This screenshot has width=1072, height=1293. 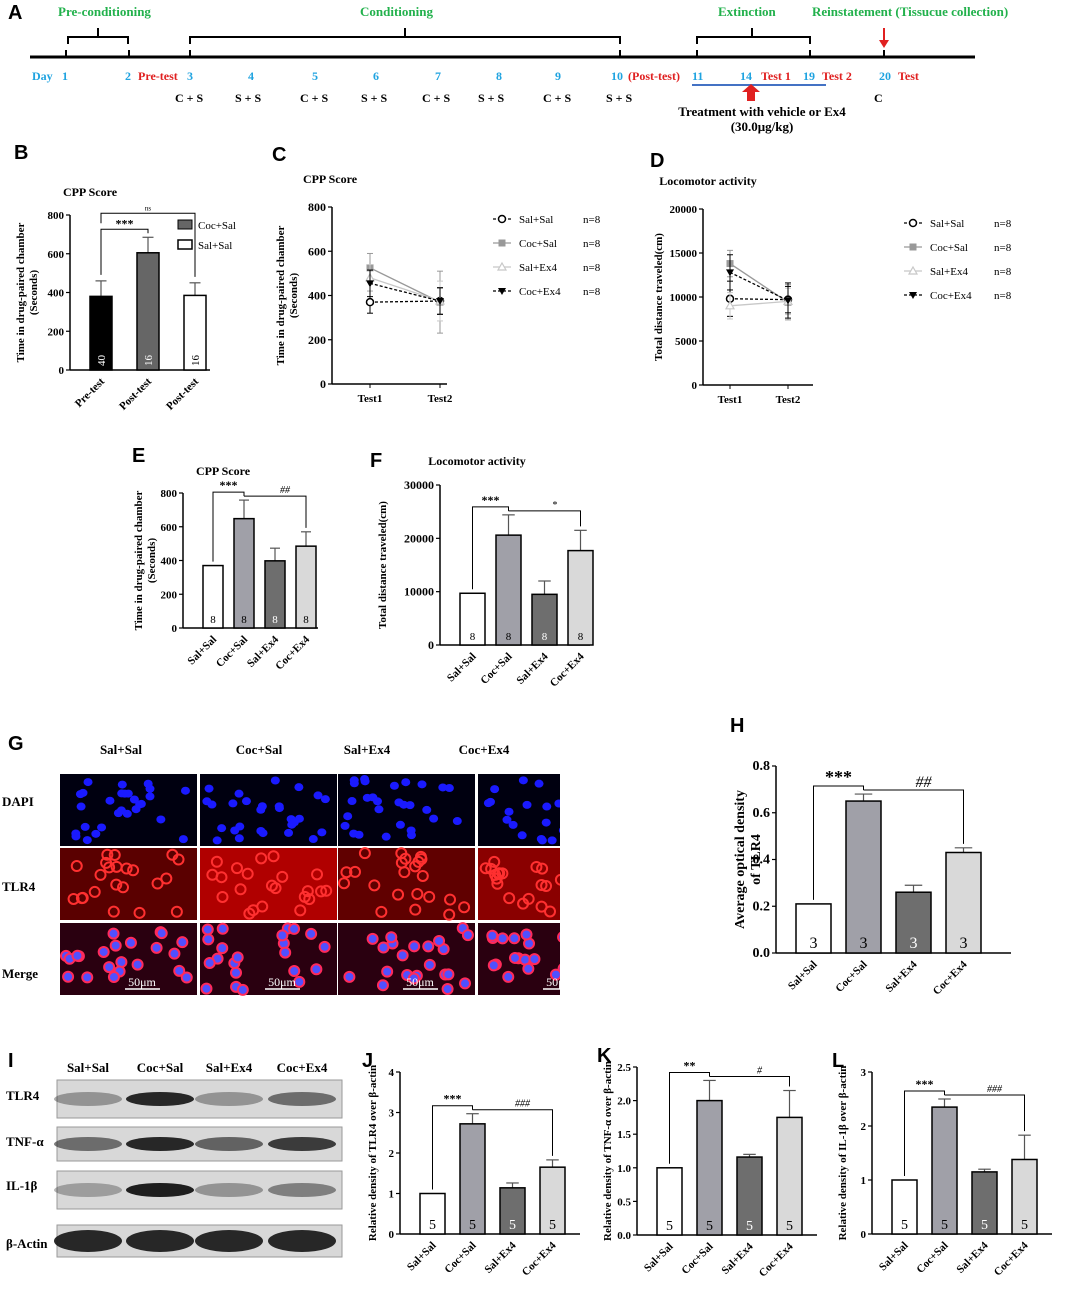 I want to click on y-tick-label: 3, so click(x=392, y=1114).